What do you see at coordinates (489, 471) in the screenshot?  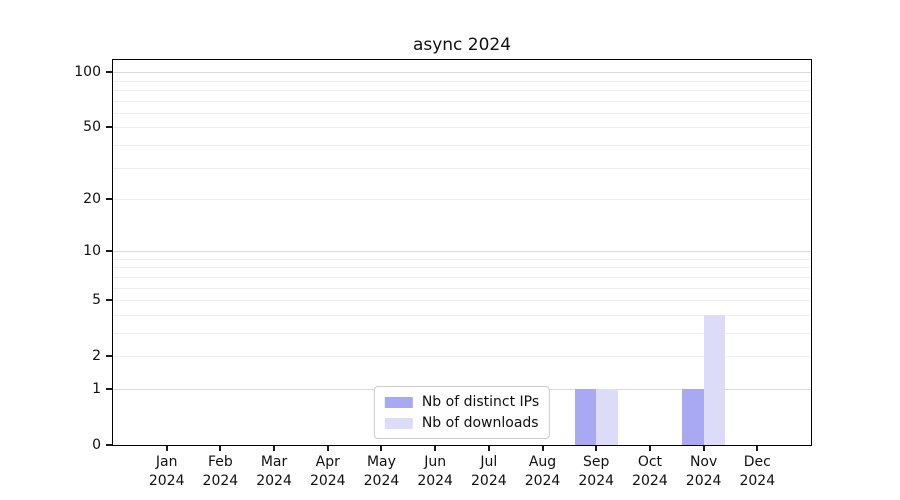 I see `x-tick-label: Jul 2024` at bounding box center [489, 471].